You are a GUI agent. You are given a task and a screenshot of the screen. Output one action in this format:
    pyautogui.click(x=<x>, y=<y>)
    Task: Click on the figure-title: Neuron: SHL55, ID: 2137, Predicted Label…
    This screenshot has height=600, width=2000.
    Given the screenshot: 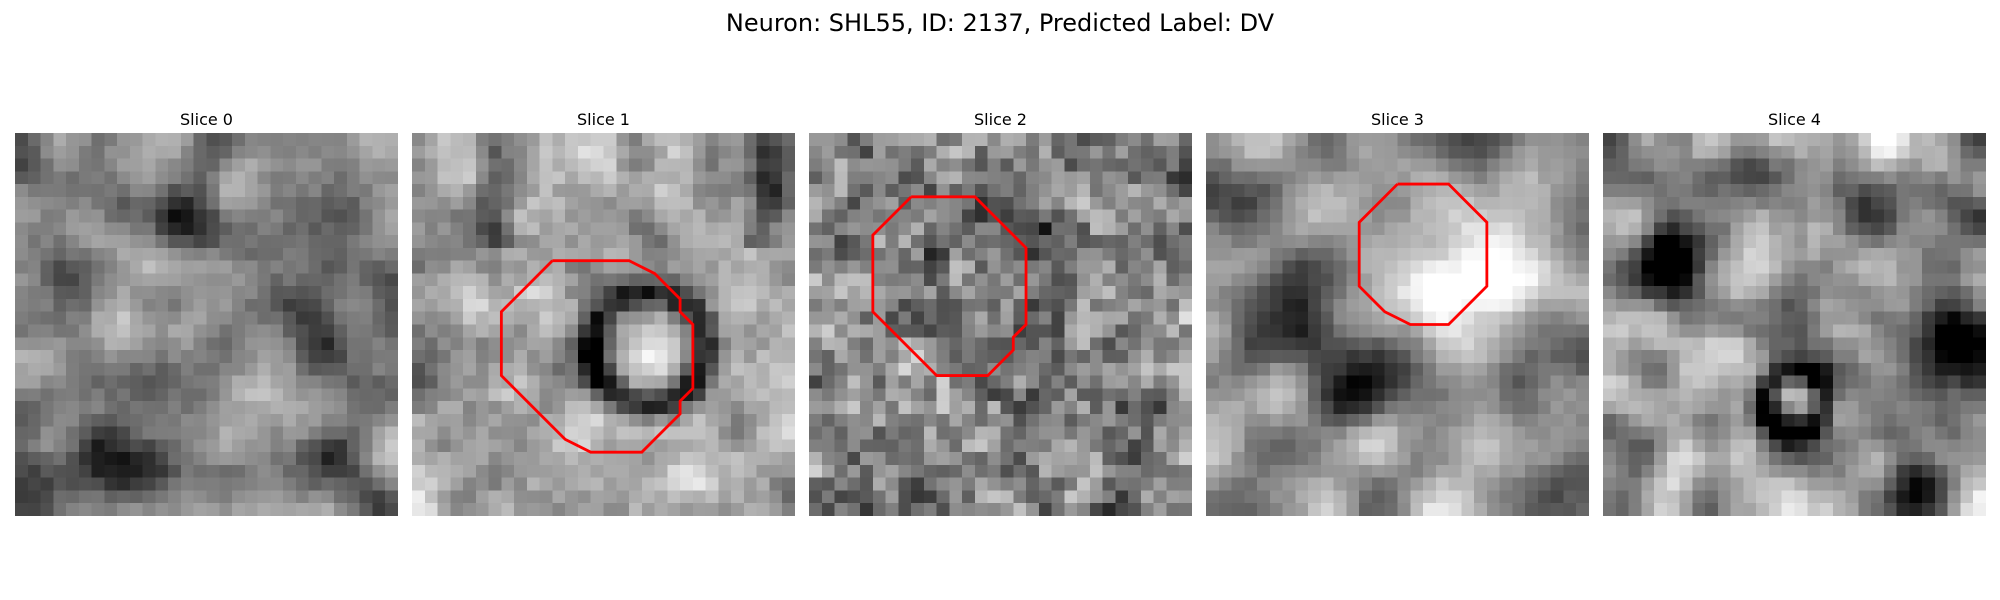 What is the action you would take?
    pyautogui.click(x=1000, y=23)
    